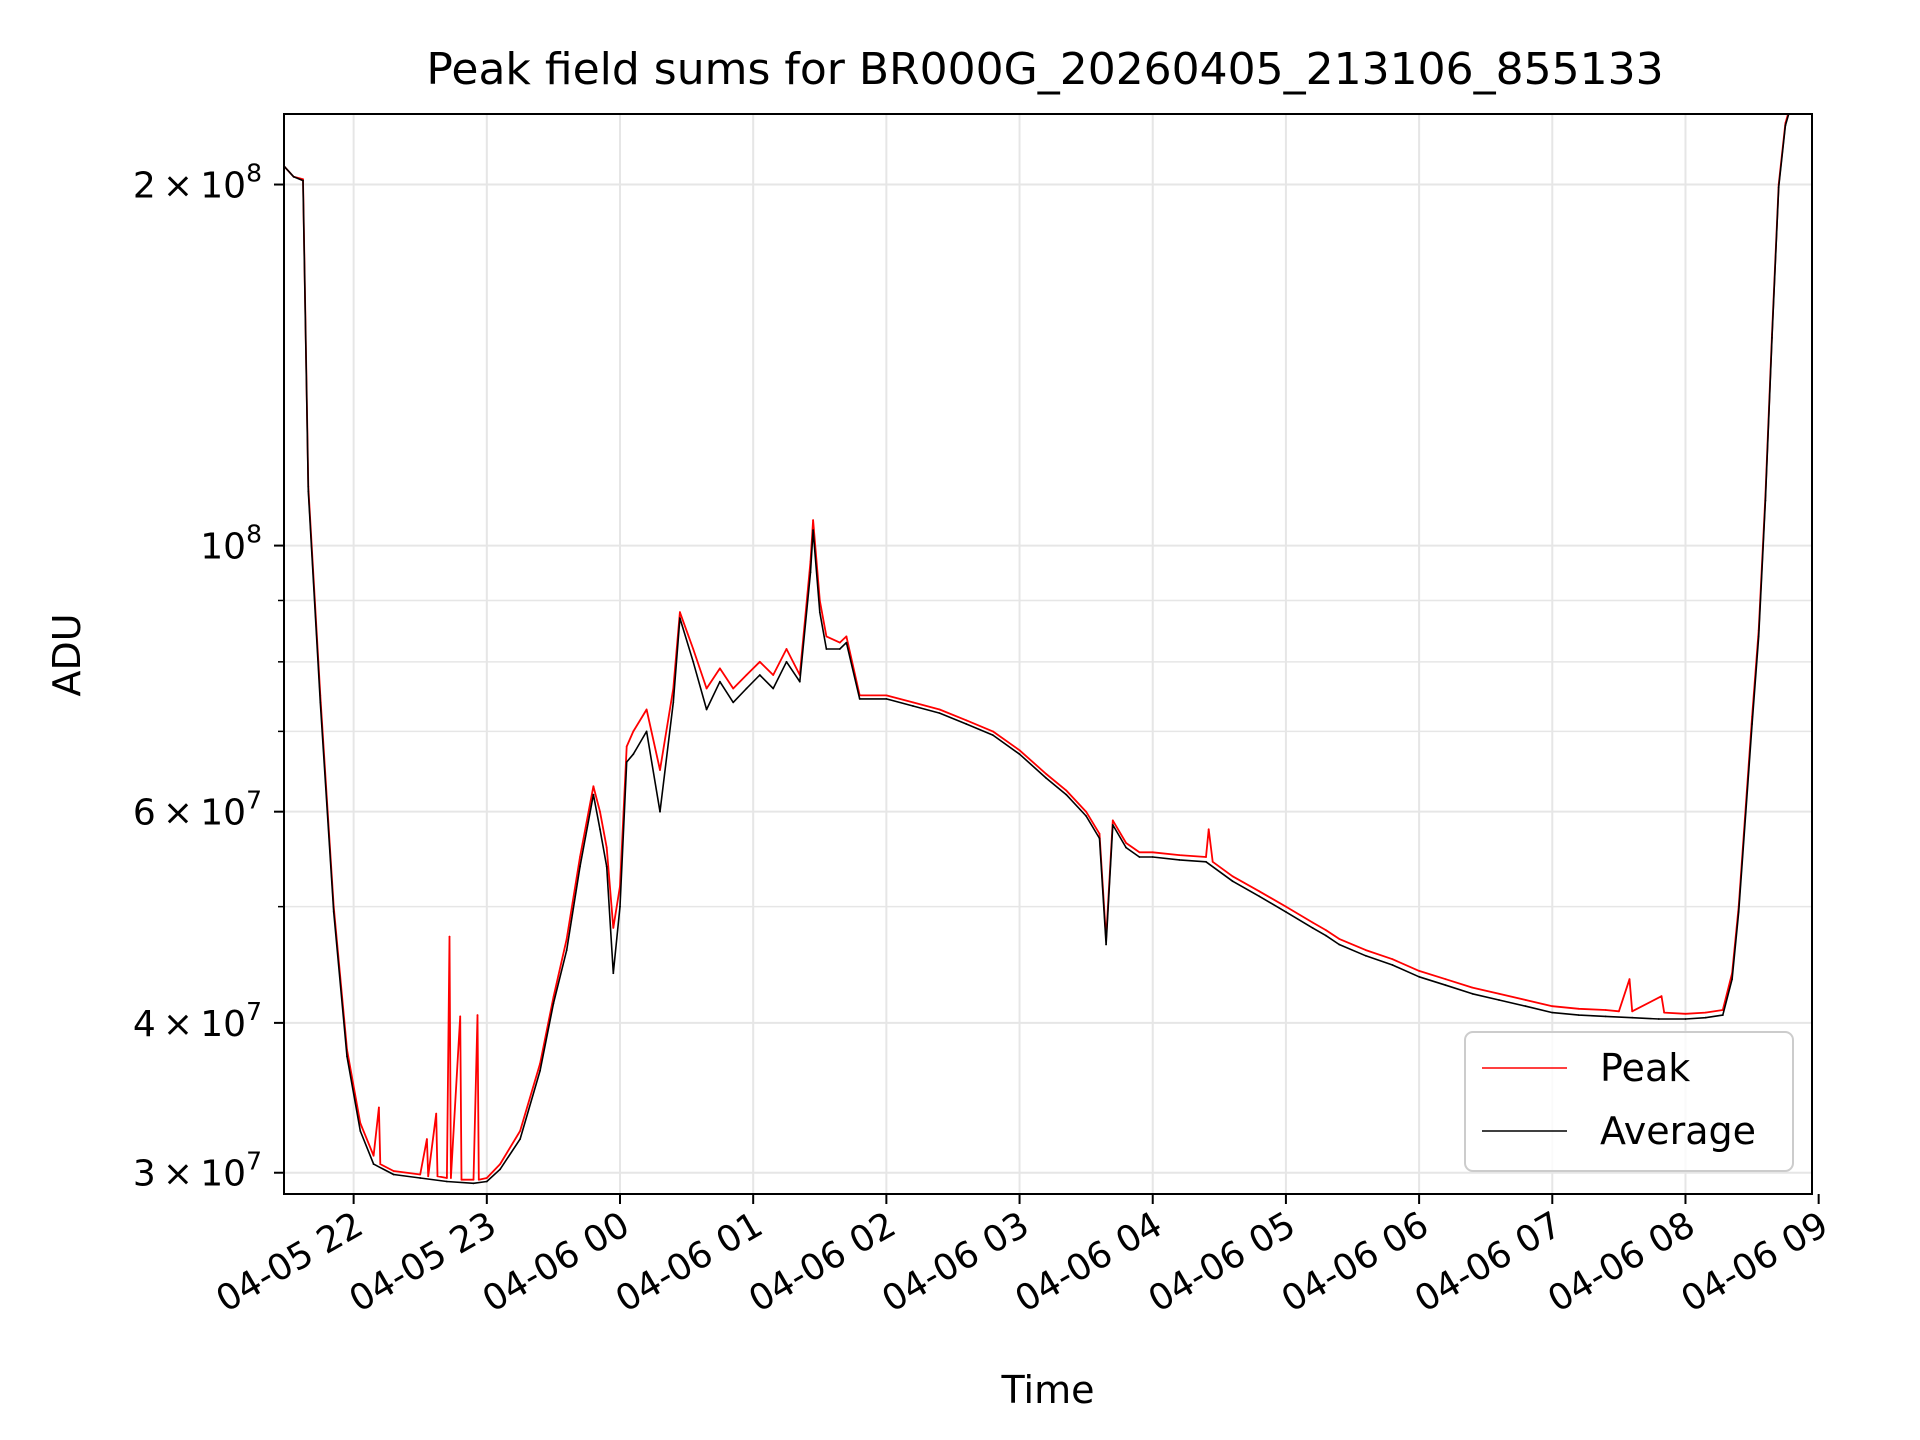  What do you see at coordinates (67, 654) in the screenshot?
I see `y-axis-label: ADU` at bounding box center [67, 654].